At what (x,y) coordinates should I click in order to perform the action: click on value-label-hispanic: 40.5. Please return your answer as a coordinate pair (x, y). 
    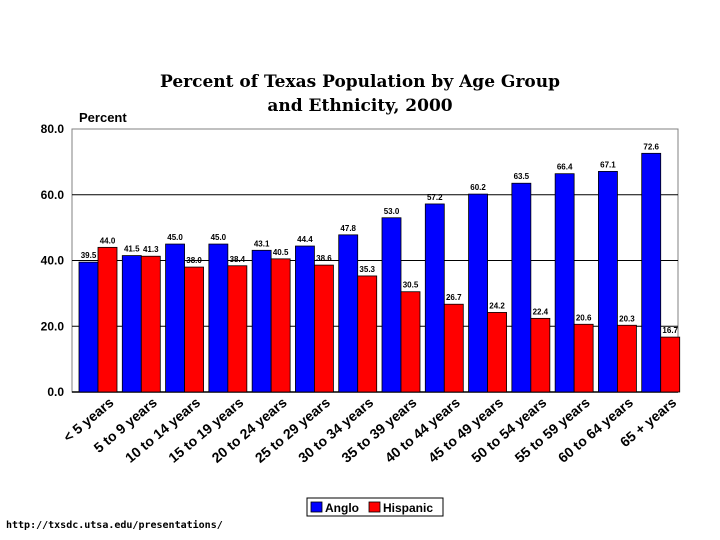
    Looking at the image, I should click on (281, 252).